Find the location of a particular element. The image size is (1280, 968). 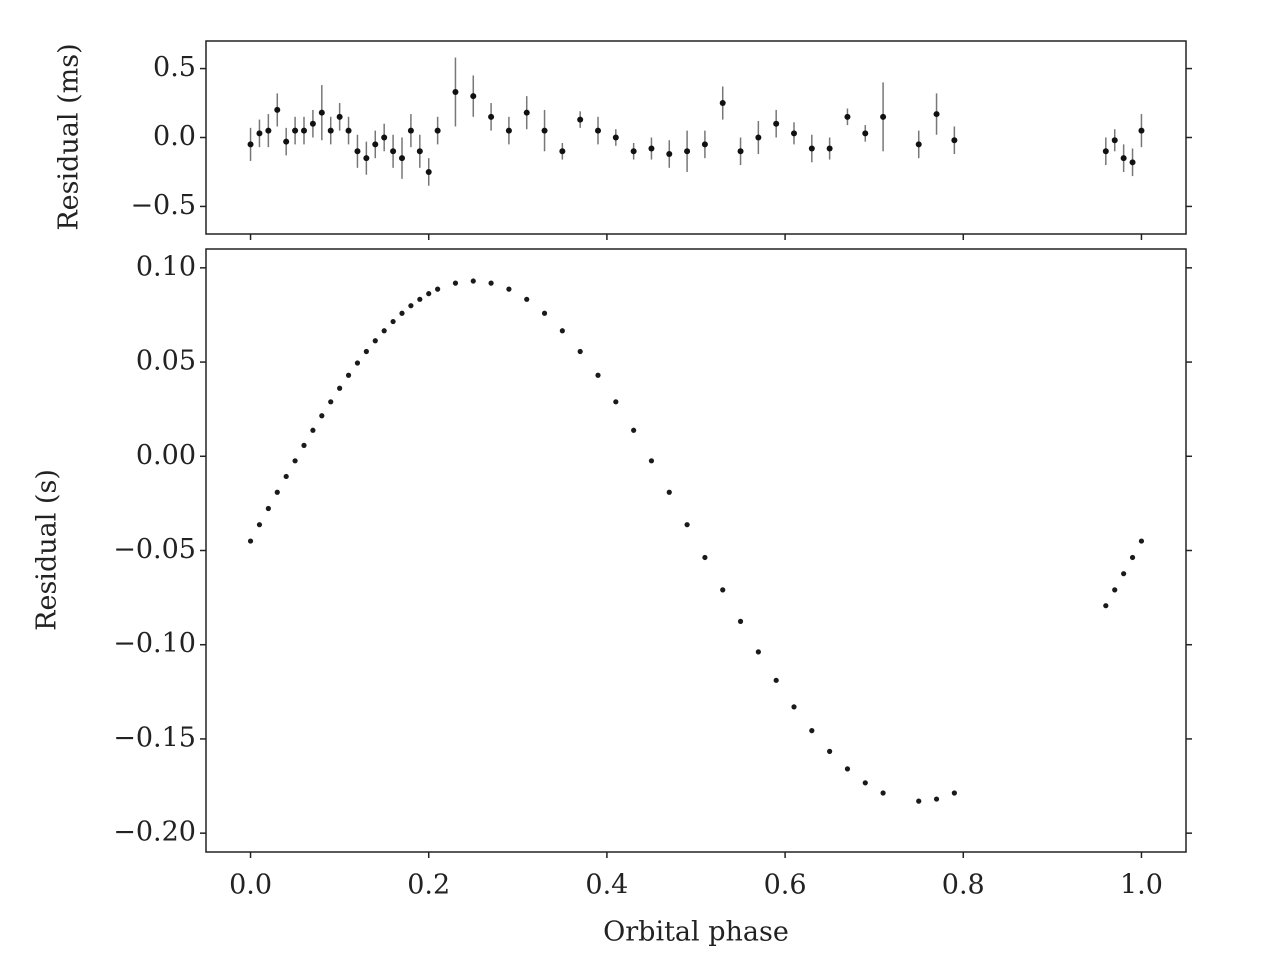

y-tick-label: −0.20 is located at coordinates (154, 832).